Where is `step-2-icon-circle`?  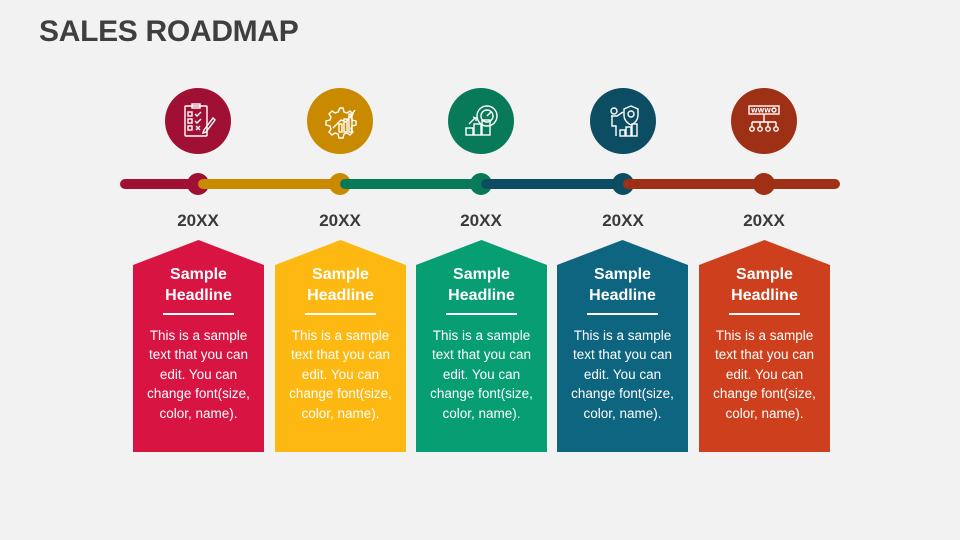
step-2-icon-circle is located at coordinates (340, 121).